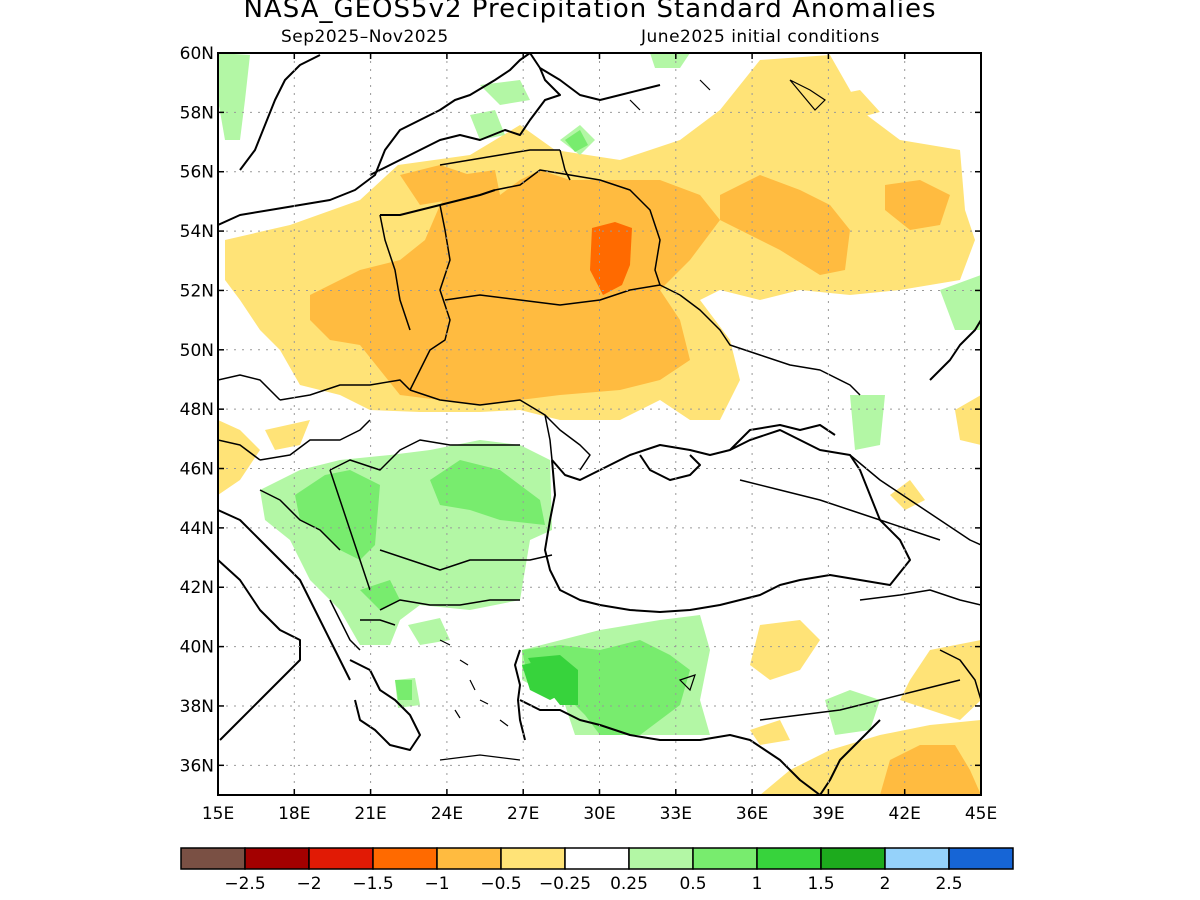  I want to click on aegean-turkey-coast, so click(520, 695).